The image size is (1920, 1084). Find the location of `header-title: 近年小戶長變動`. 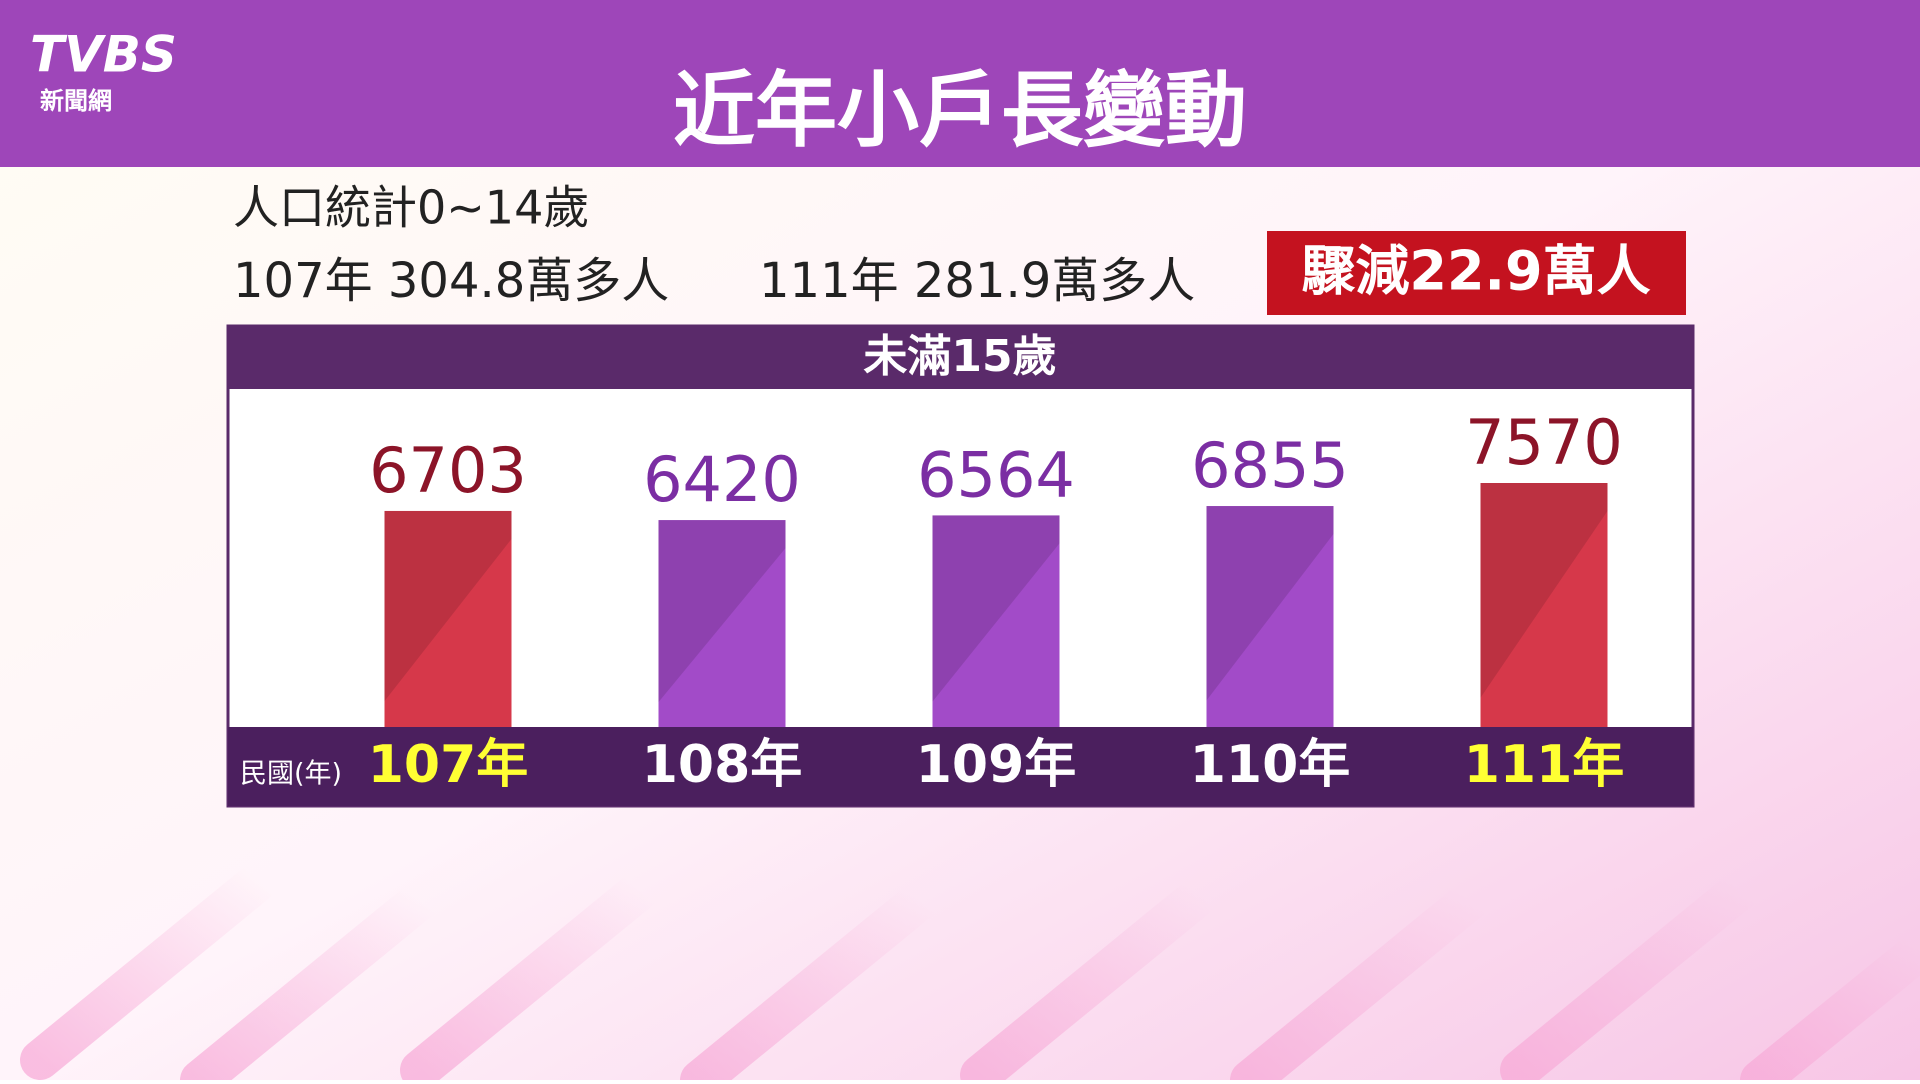

header-title: 近年小戶長變動 is located at coordinates (960, 110).